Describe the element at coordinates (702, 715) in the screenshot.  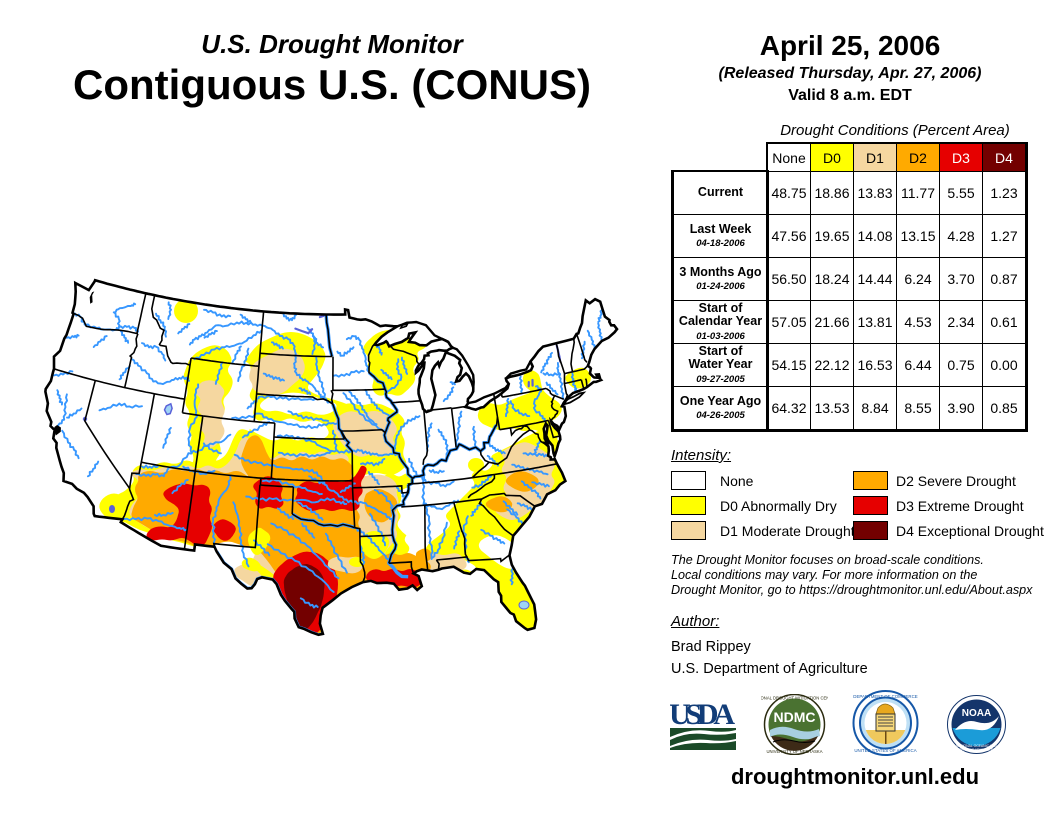
I see `svg-text: USDA` at that location.